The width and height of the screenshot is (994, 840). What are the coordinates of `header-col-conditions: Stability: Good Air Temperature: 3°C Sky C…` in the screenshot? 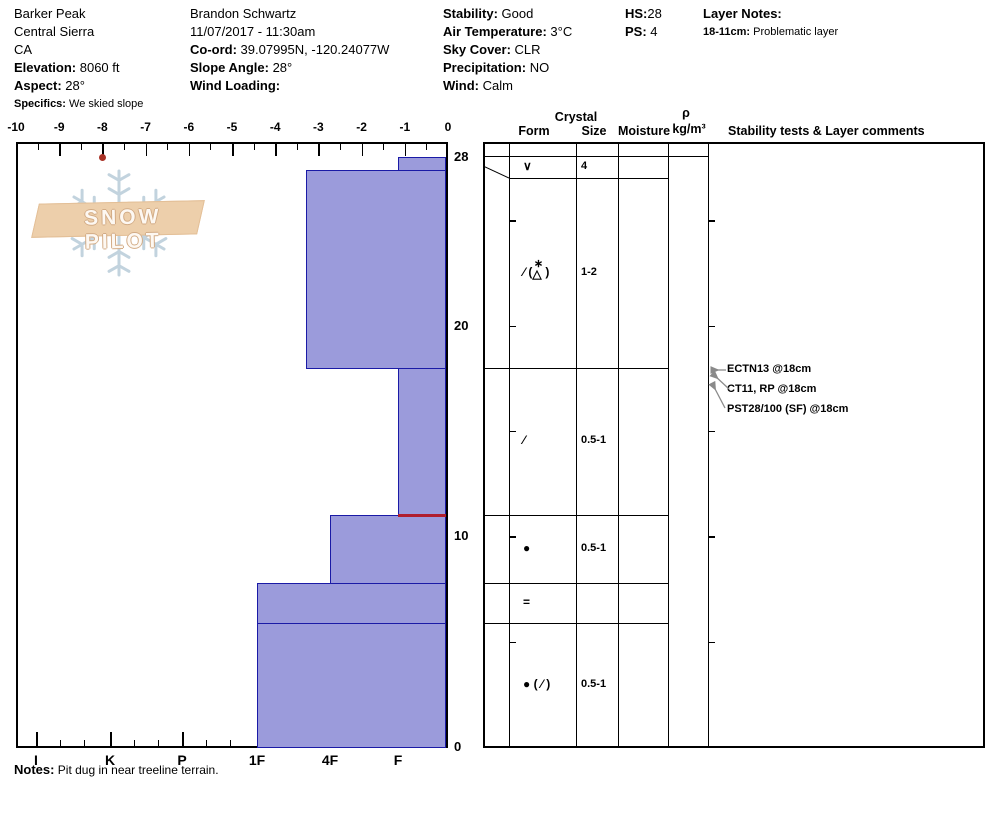 It's located at (507, 50).